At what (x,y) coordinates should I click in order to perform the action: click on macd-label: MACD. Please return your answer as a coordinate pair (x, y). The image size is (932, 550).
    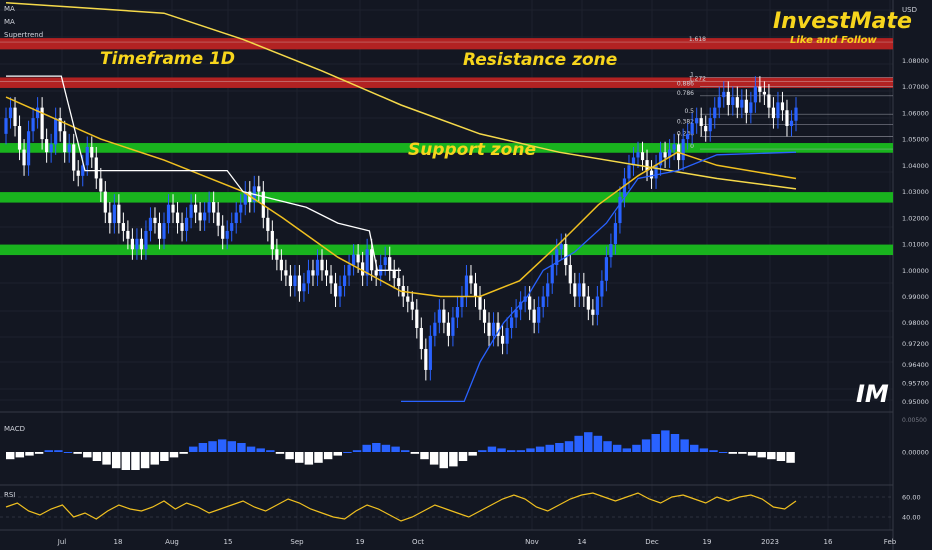
    Looking at the image, I should click on (14, 429).